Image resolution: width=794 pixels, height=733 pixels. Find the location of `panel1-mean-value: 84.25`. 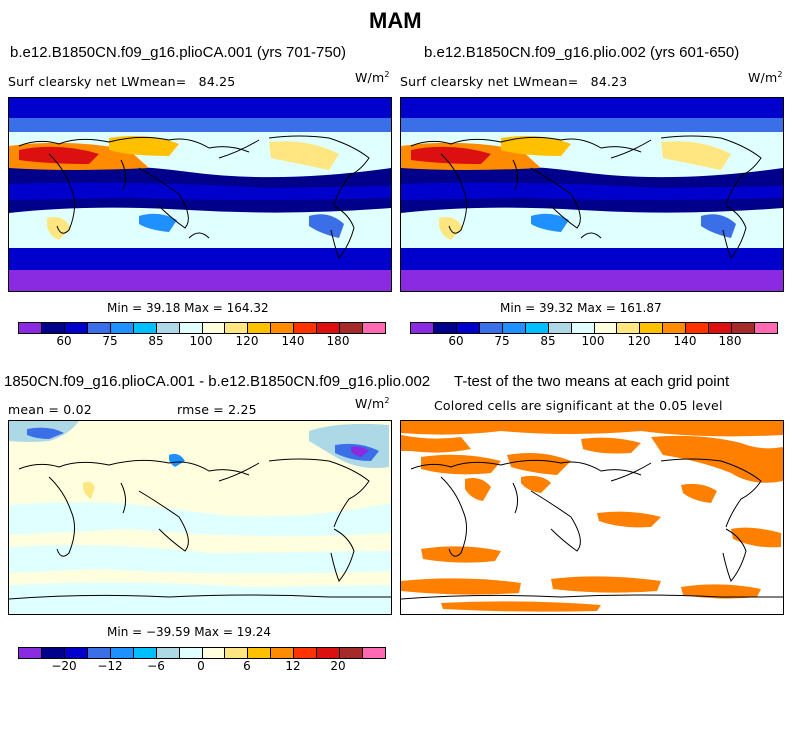

panel1-mean-value: 84.25 is located at coordinates (217, 81).